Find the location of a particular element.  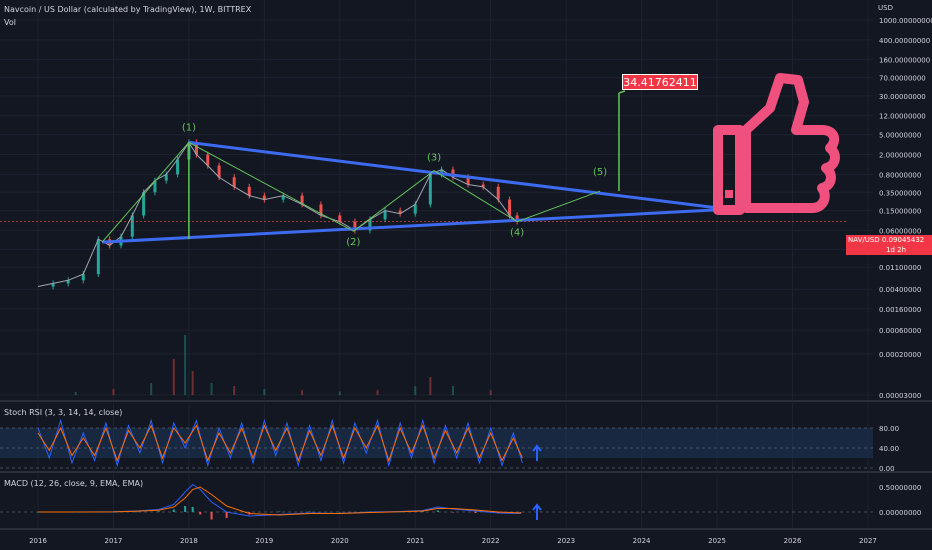

stoch-rsi-label: Stoch RSI (3, 3, 14, 14, close) is located at coordinates (63, 412).